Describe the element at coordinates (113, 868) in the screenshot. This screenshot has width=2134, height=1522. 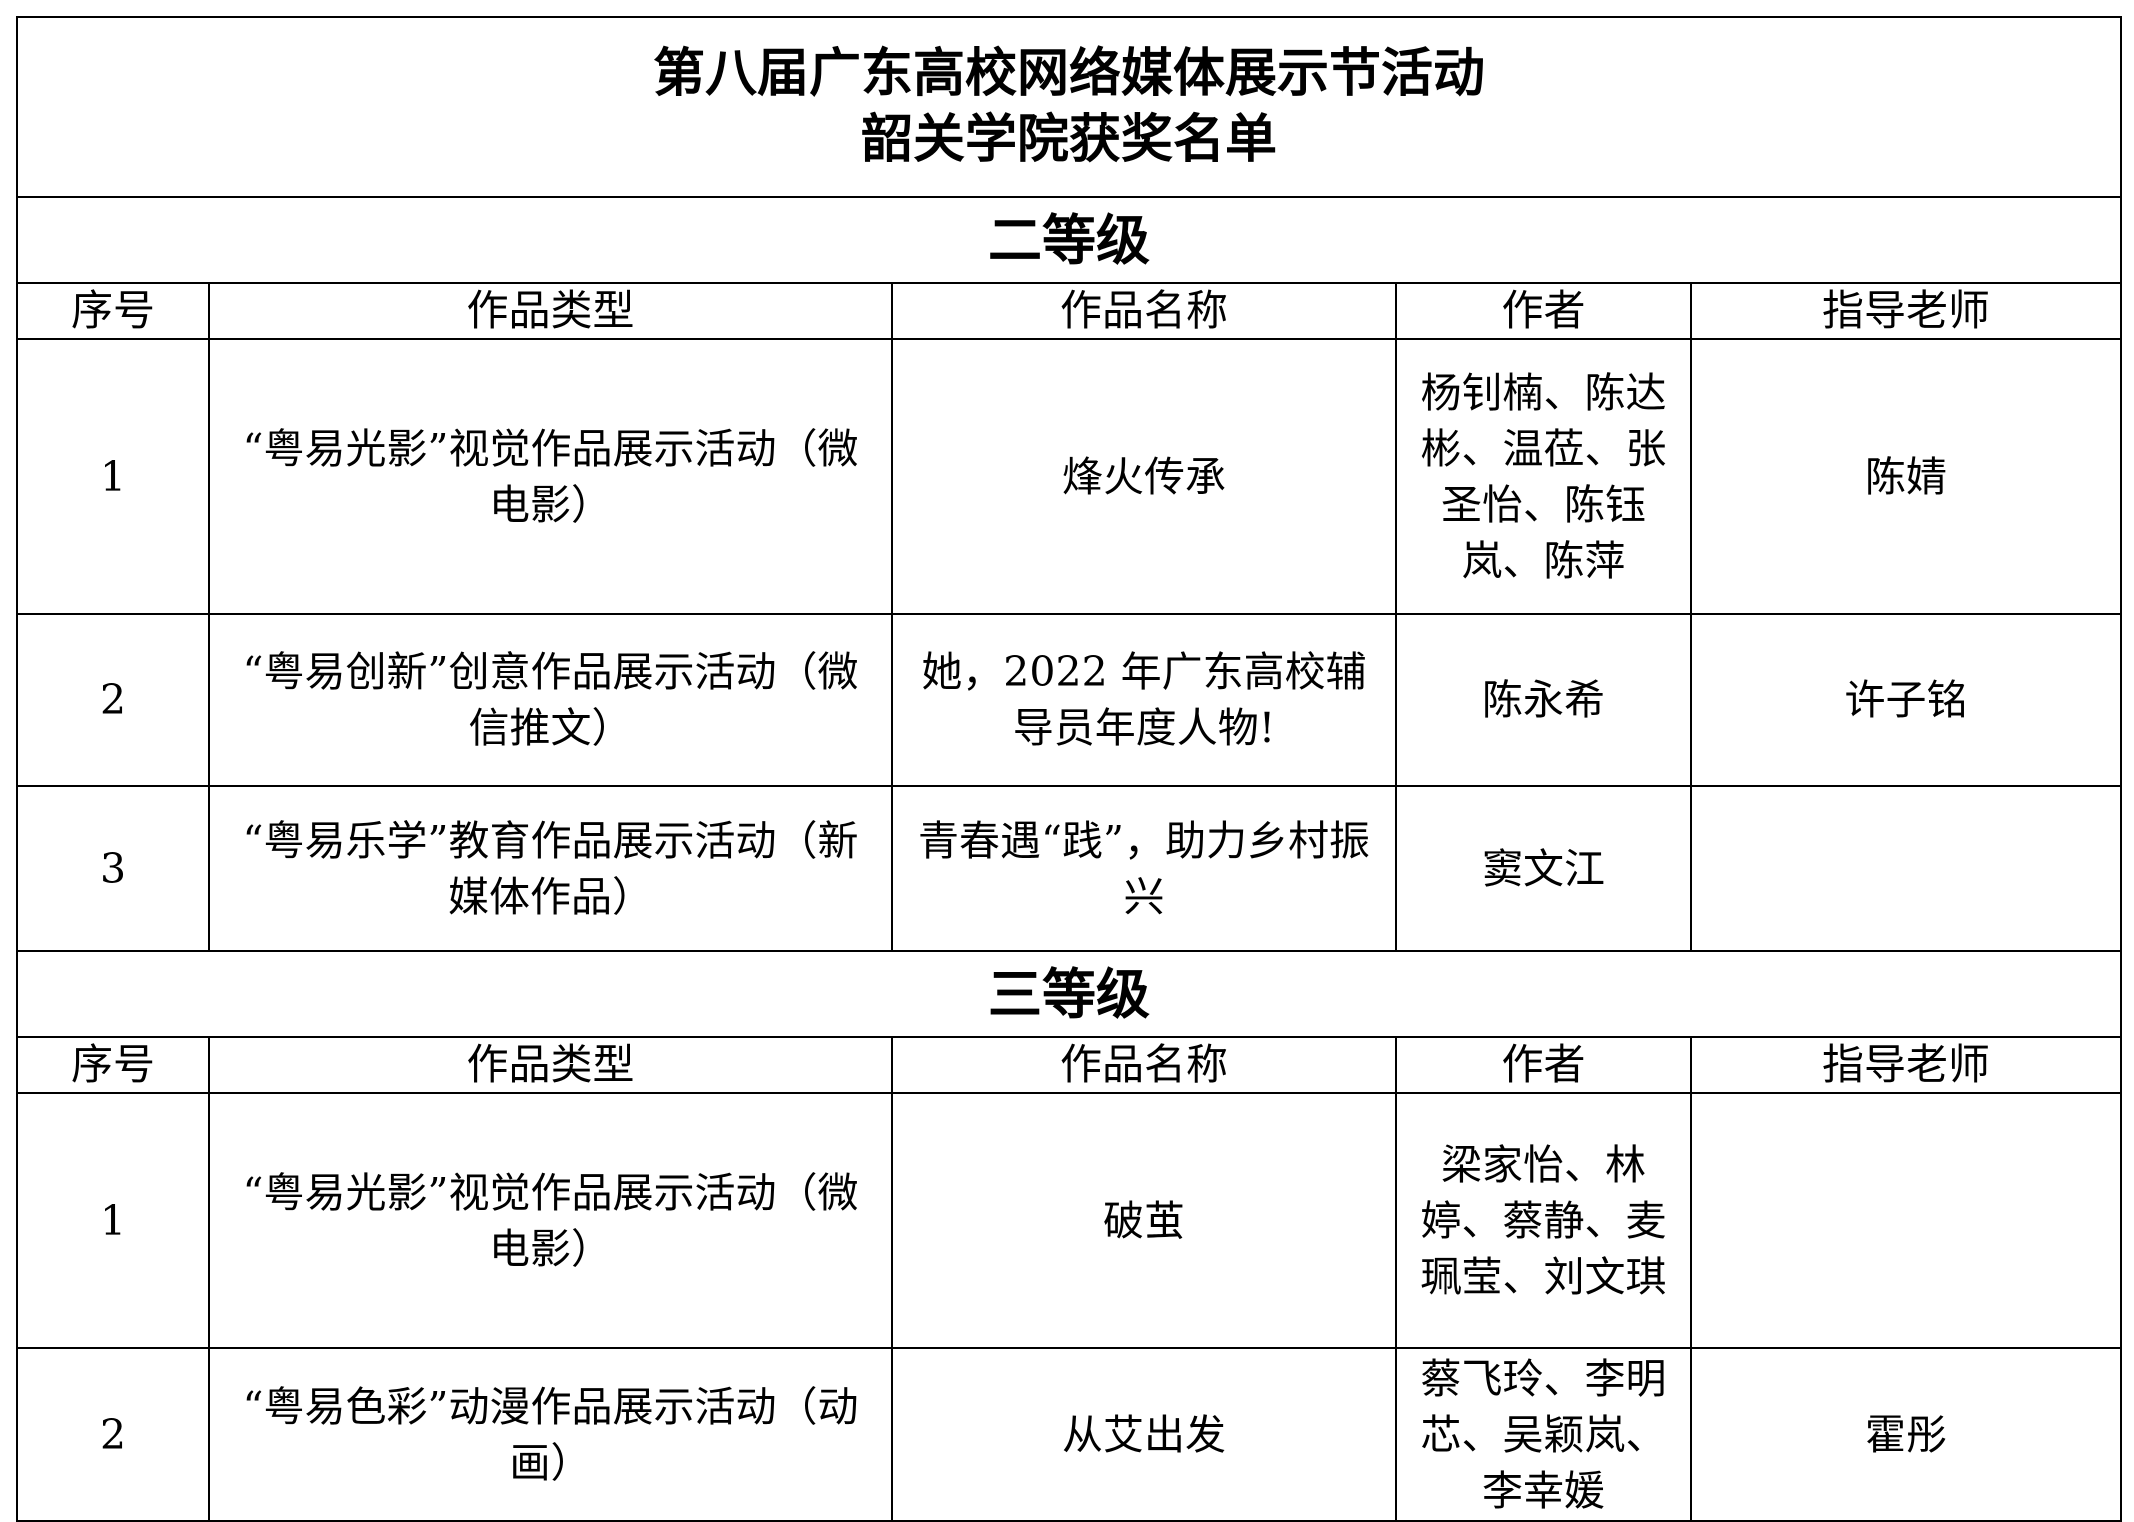
I see `cell-serial-number: 3` at that location.